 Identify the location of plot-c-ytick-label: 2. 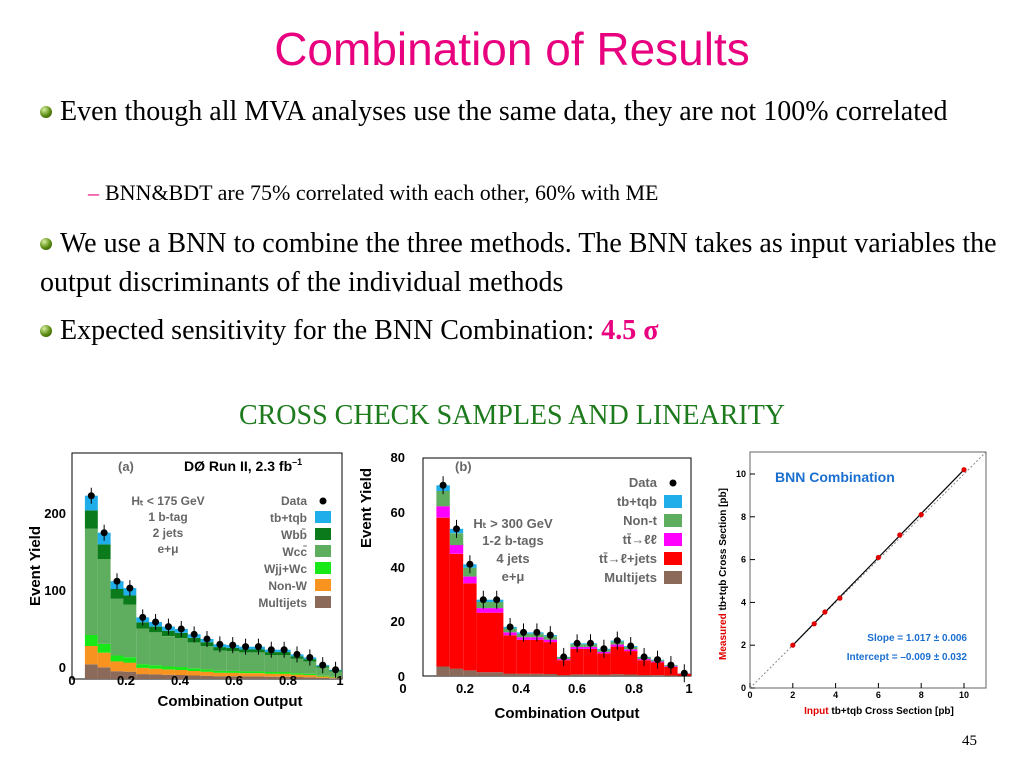
(743, 645).